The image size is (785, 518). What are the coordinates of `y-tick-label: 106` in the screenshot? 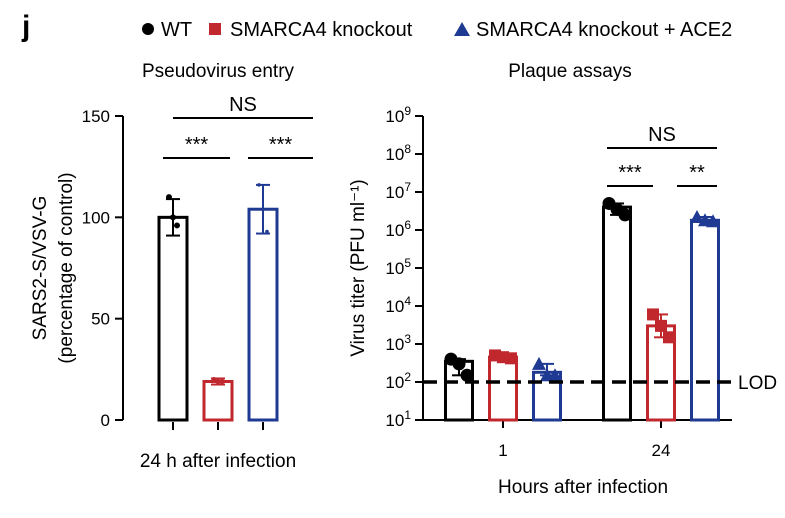 It's located at (398, 229).